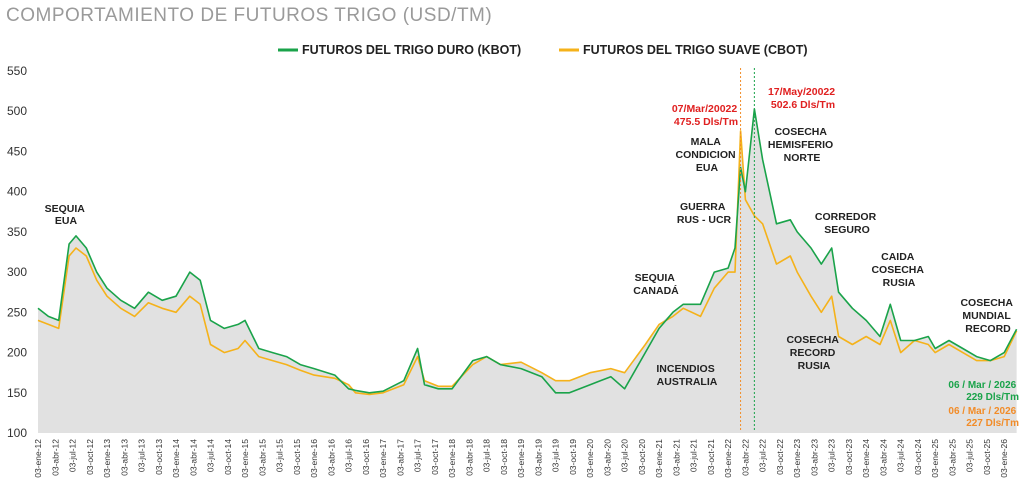 This screenshot has height=492, width=1024. I want to click on annotation-peak-kbot: 17/May/20022 502.6 Dls/Tm, so click(803, 98).